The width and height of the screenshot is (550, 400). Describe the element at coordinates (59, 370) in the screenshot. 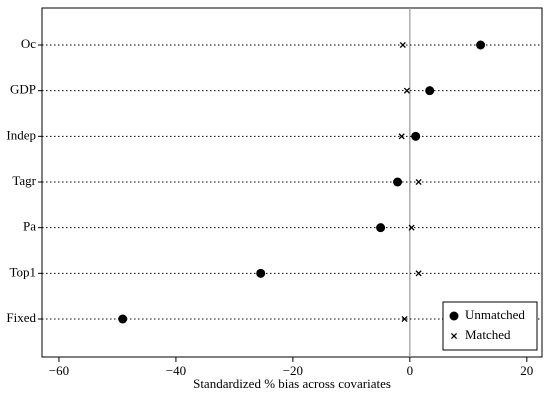

I see `x-tick-label: −60` at that location.